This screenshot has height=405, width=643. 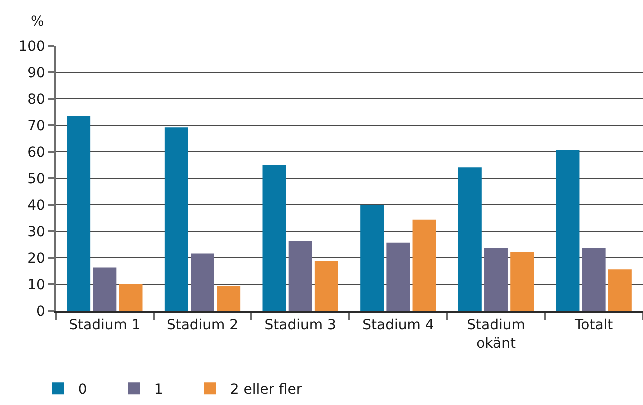 What do you see at coordinates (37, 100) in the screenshot?
I see `y-tick-label: 80` at bounding box center [37, 100].